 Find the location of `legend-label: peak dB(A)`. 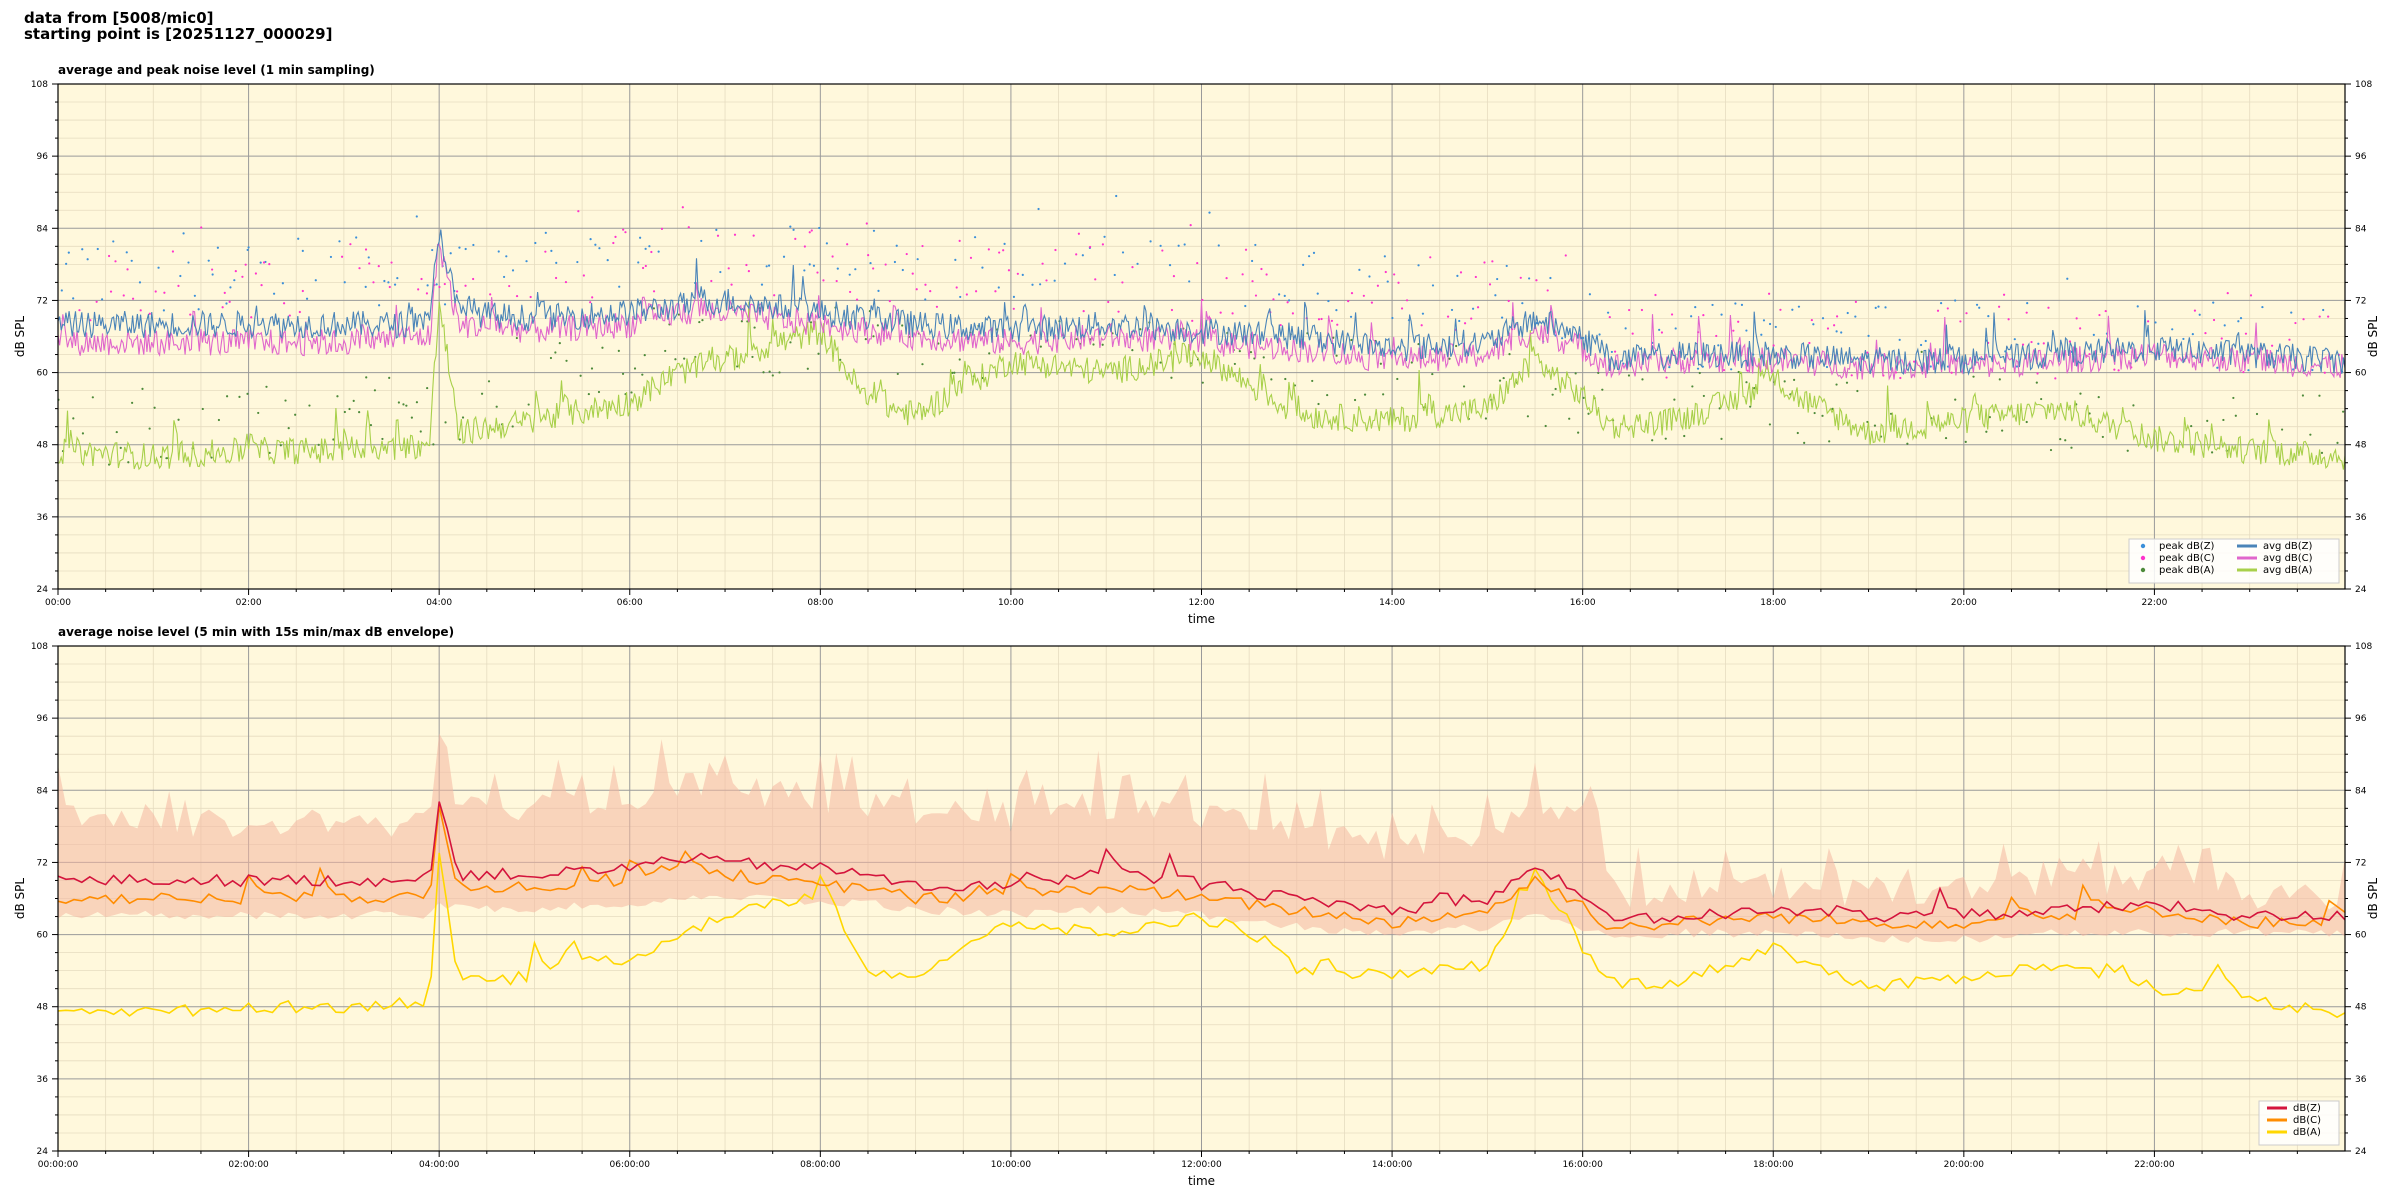

legend-label: peak dB(A) is located at coordinates (2187, 570).